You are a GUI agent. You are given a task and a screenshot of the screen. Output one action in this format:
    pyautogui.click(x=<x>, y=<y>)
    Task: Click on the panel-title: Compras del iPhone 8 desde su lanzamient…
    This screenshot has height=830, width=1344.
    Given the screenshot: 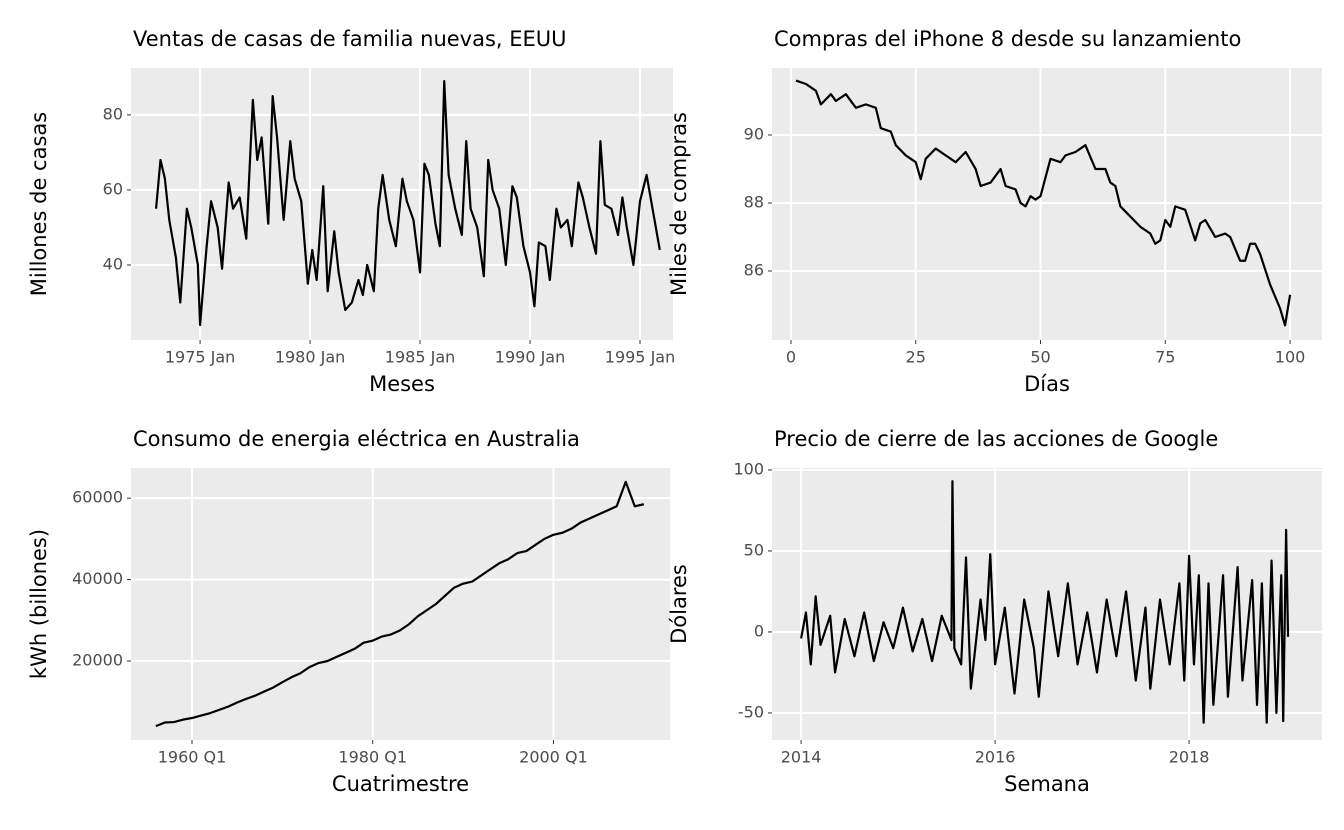 What is the action you would take?
    pyautogui.click(x=1007, y=39)
    